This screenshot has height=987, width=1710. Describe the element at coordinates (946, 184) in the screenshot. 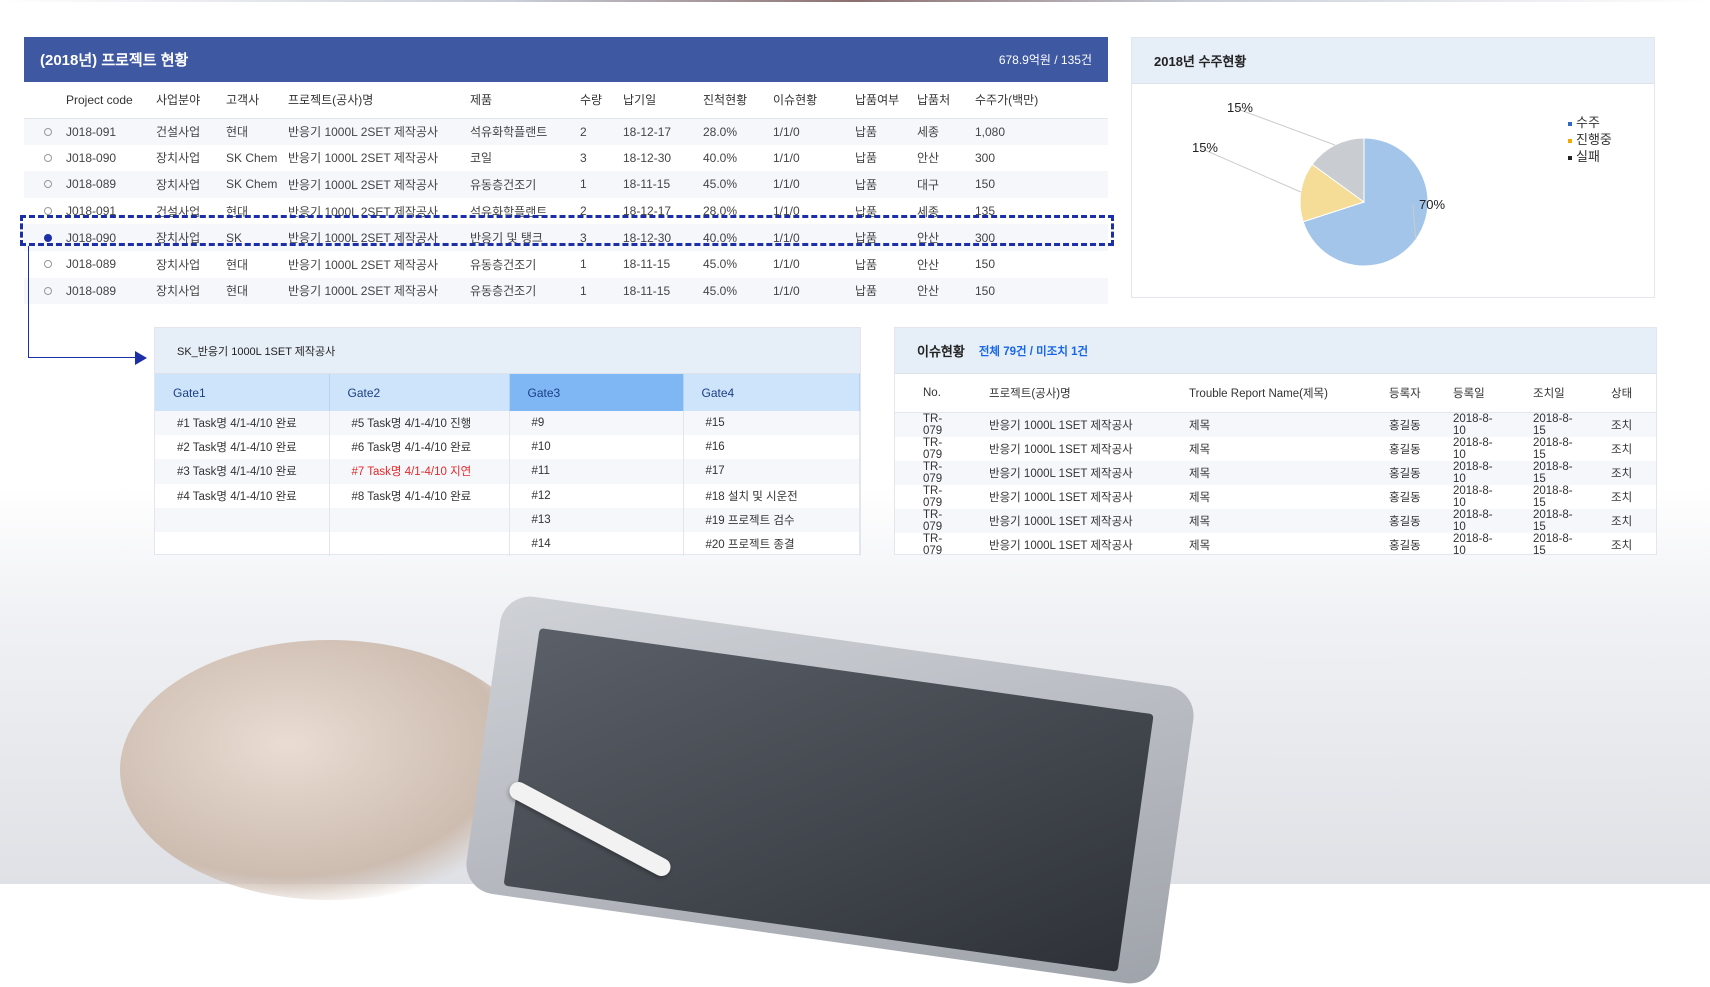

I see `table-cell: 대구` at that location.